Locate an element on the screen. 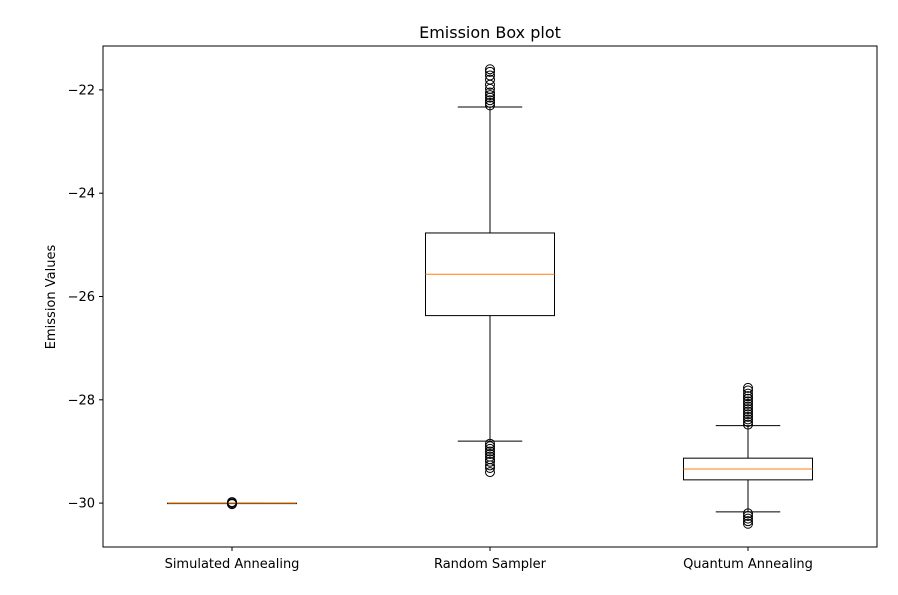  y-tick-label-4: −30 is located at coordinates (81, 504).